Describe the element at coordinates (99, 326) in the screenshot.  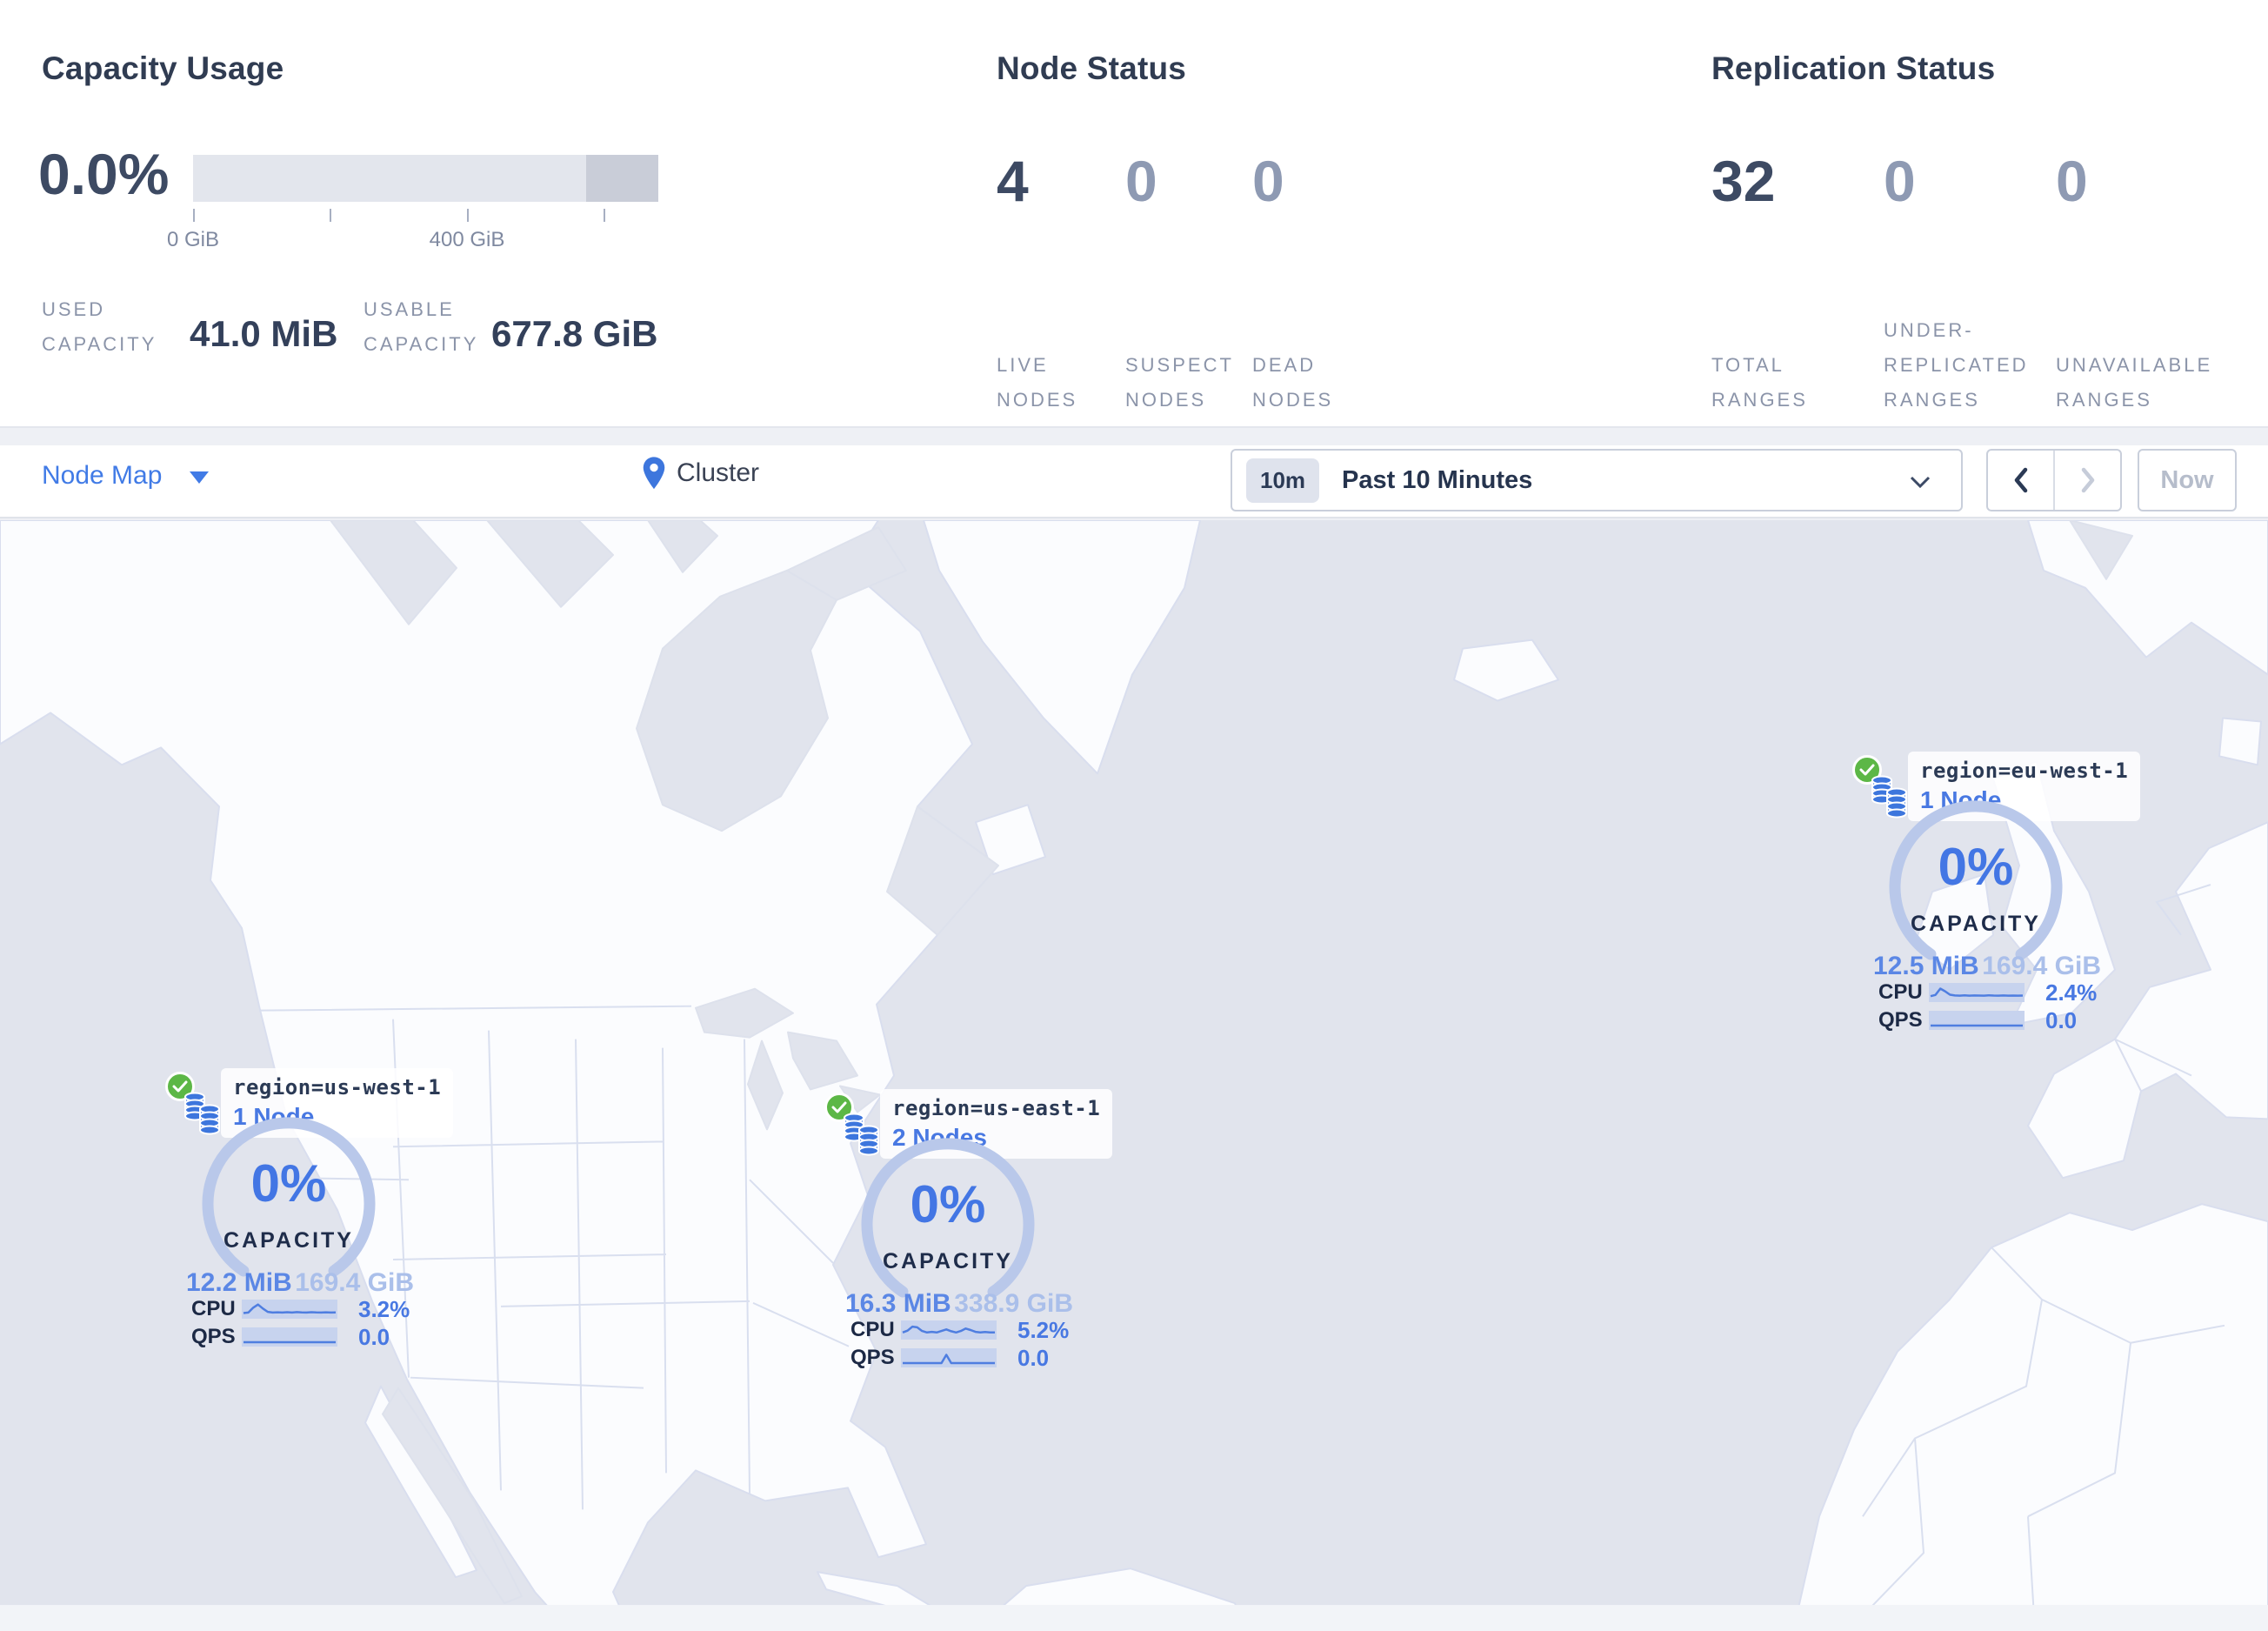
I see `used-capacity-label: USED CAPACITY` at that location.